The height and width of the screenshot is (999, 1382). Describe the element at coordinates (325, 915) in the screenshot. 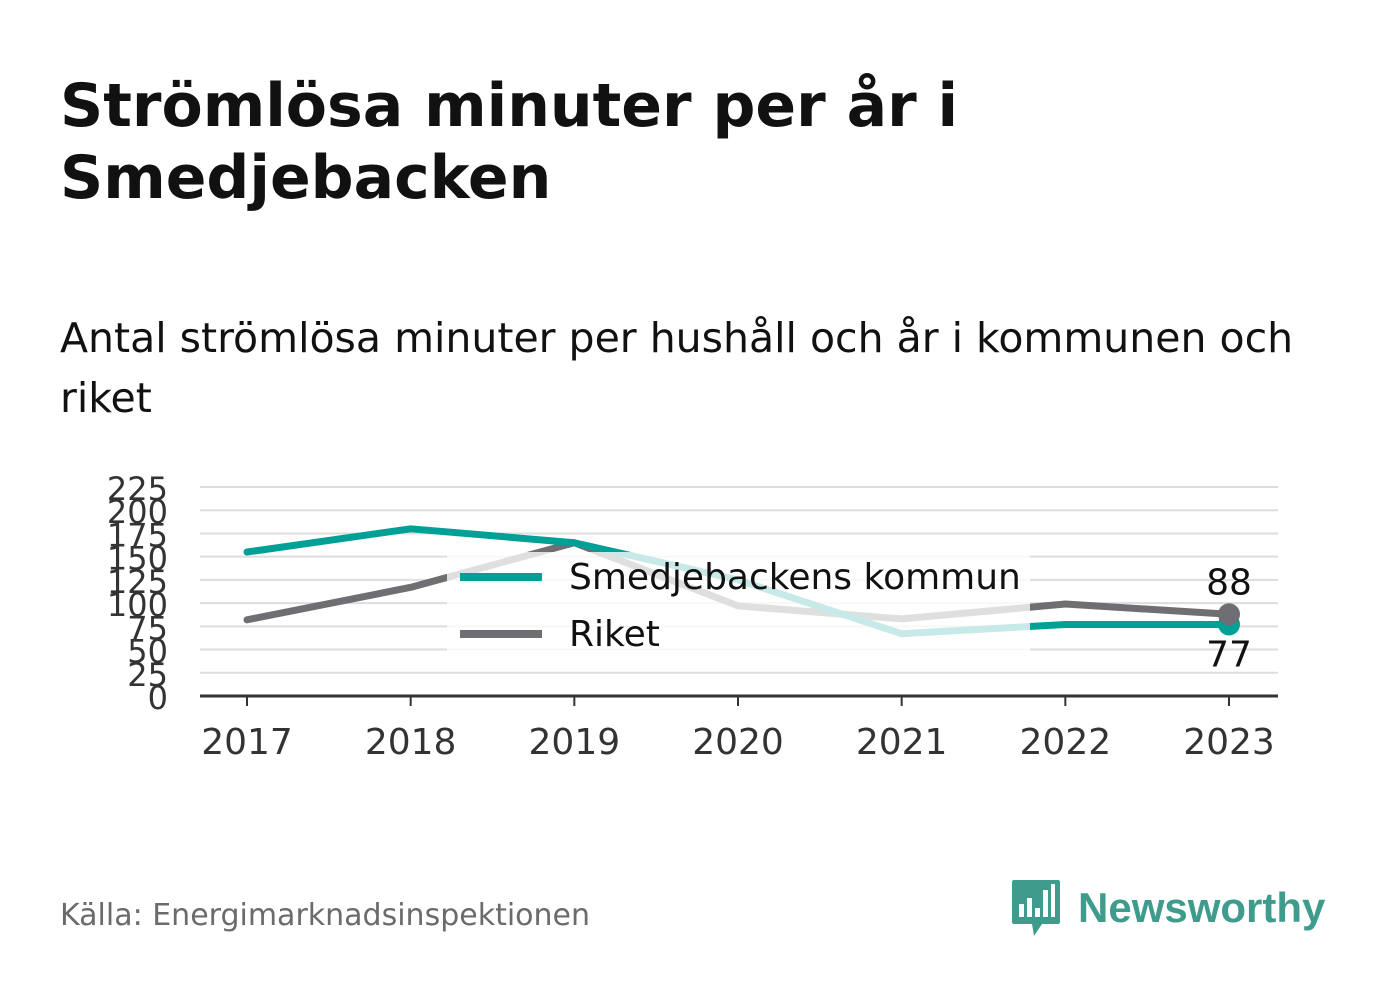

I see `source-note: Källa: Energimarknadsinspektionen` at that location.